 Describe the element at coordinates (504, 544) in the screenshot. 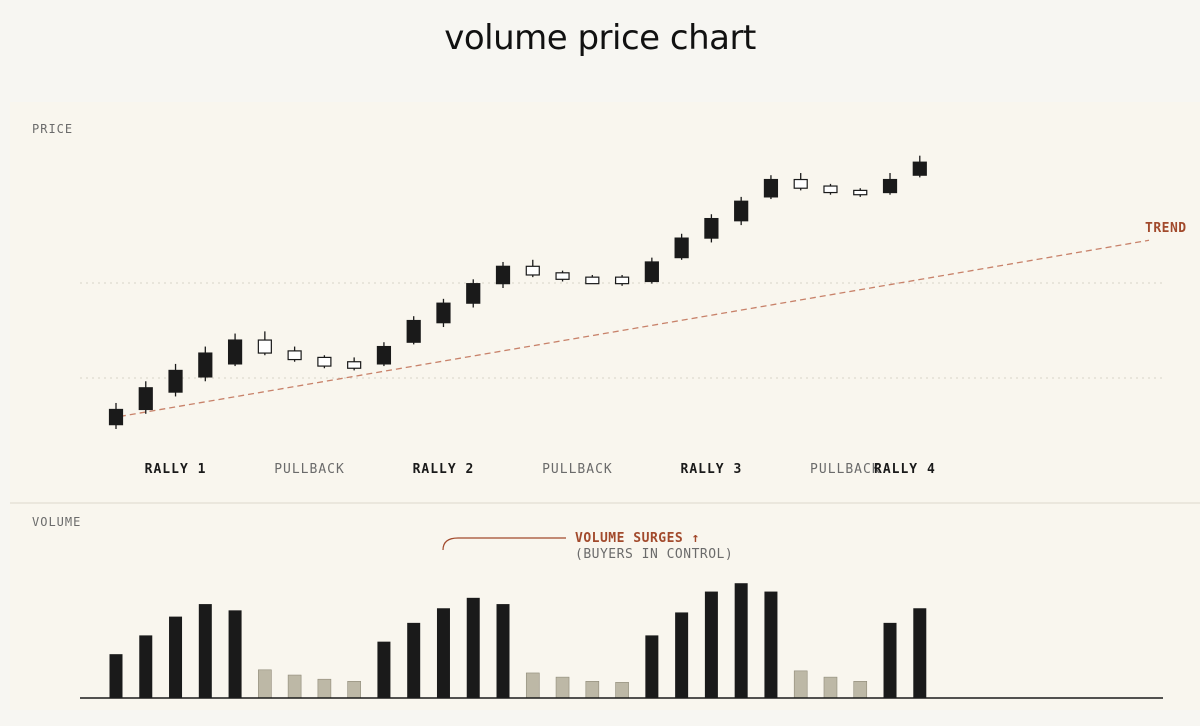

I see `annotation-bracket` at that location.